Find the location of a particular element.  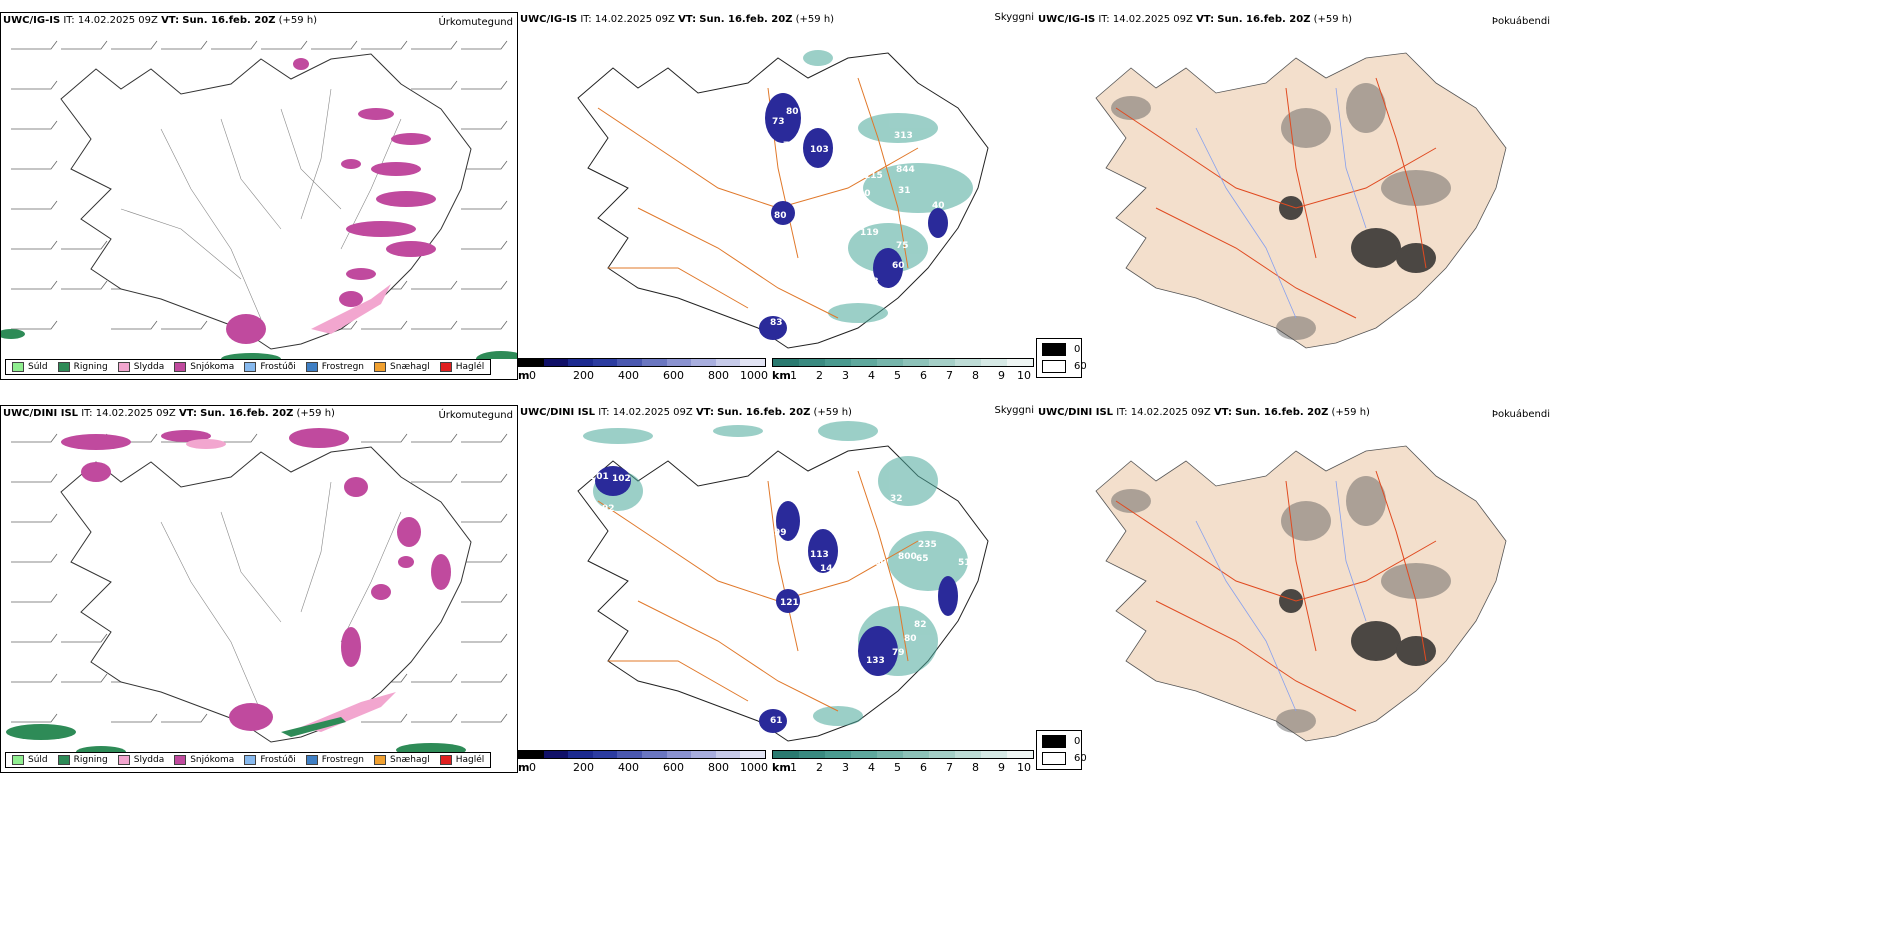

fog-scale-high: 0 is located at coordinates (1061, 741).